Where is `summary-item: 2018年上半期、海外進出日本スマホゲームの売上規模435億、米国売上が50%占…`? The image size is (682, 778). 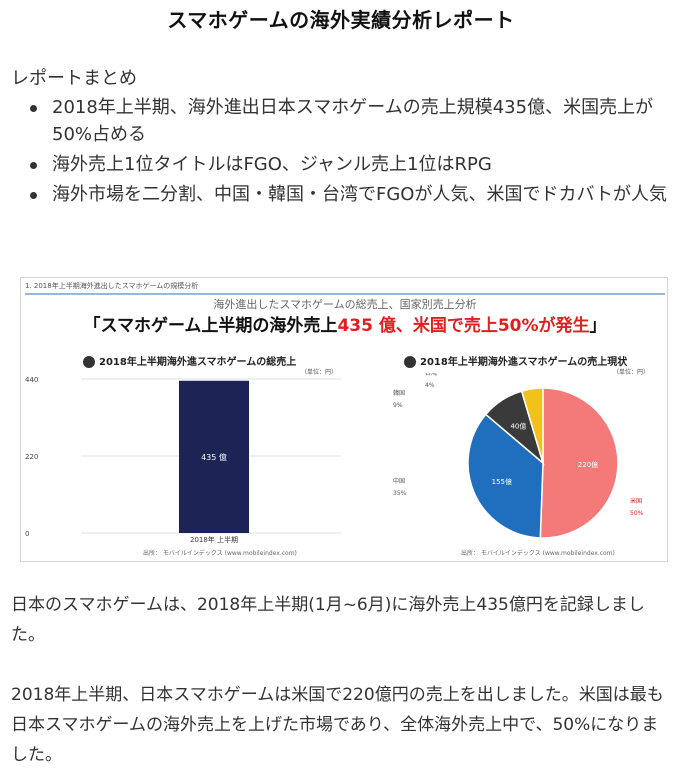
summary-item: 2018年上半期、海外進出日本スマホゲームの売上規模435億、米国売上が50%占… is located at coordinates (350, 121).